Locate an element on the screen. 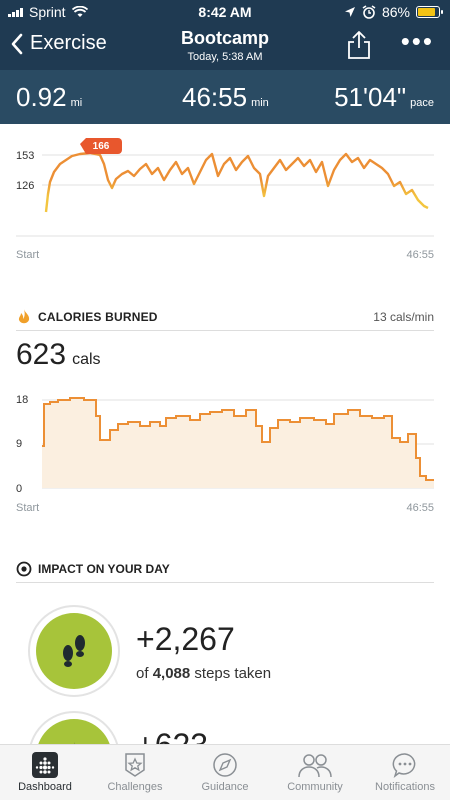 The height and width of the screenshot is (800, 450). page-title: Bootcamp Today, 5:38 AM is located at coordinates (225, 45).